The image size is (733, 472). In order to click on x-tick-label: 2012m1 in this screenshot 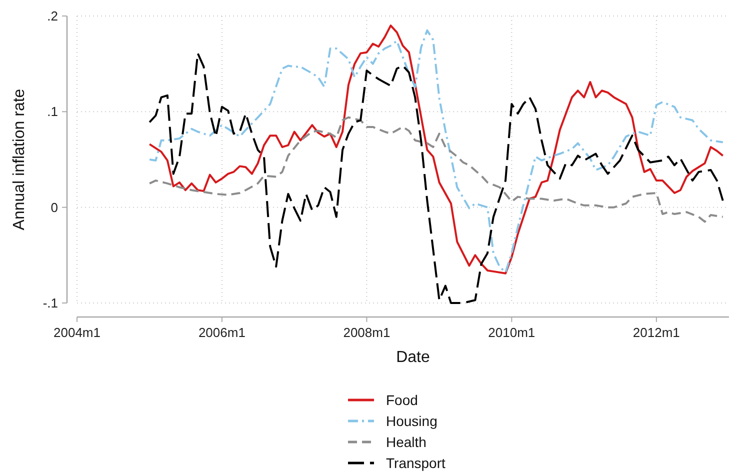, I will do `click(656, 332)`.